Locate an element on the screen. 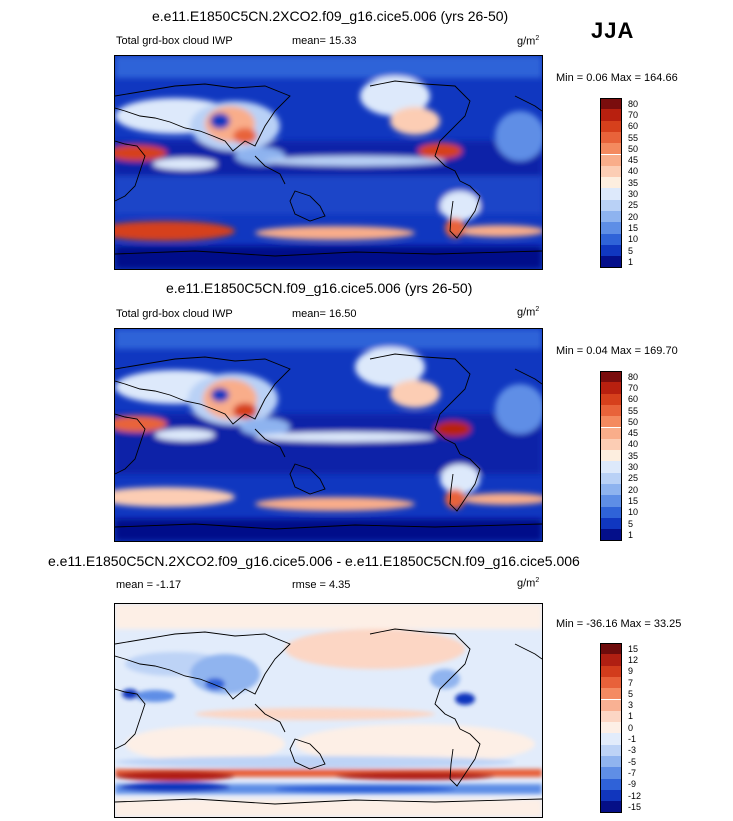 The height and width of the screenshot is (821, 733). panel1-units: g/m2 is located at coordinates (528, 41).